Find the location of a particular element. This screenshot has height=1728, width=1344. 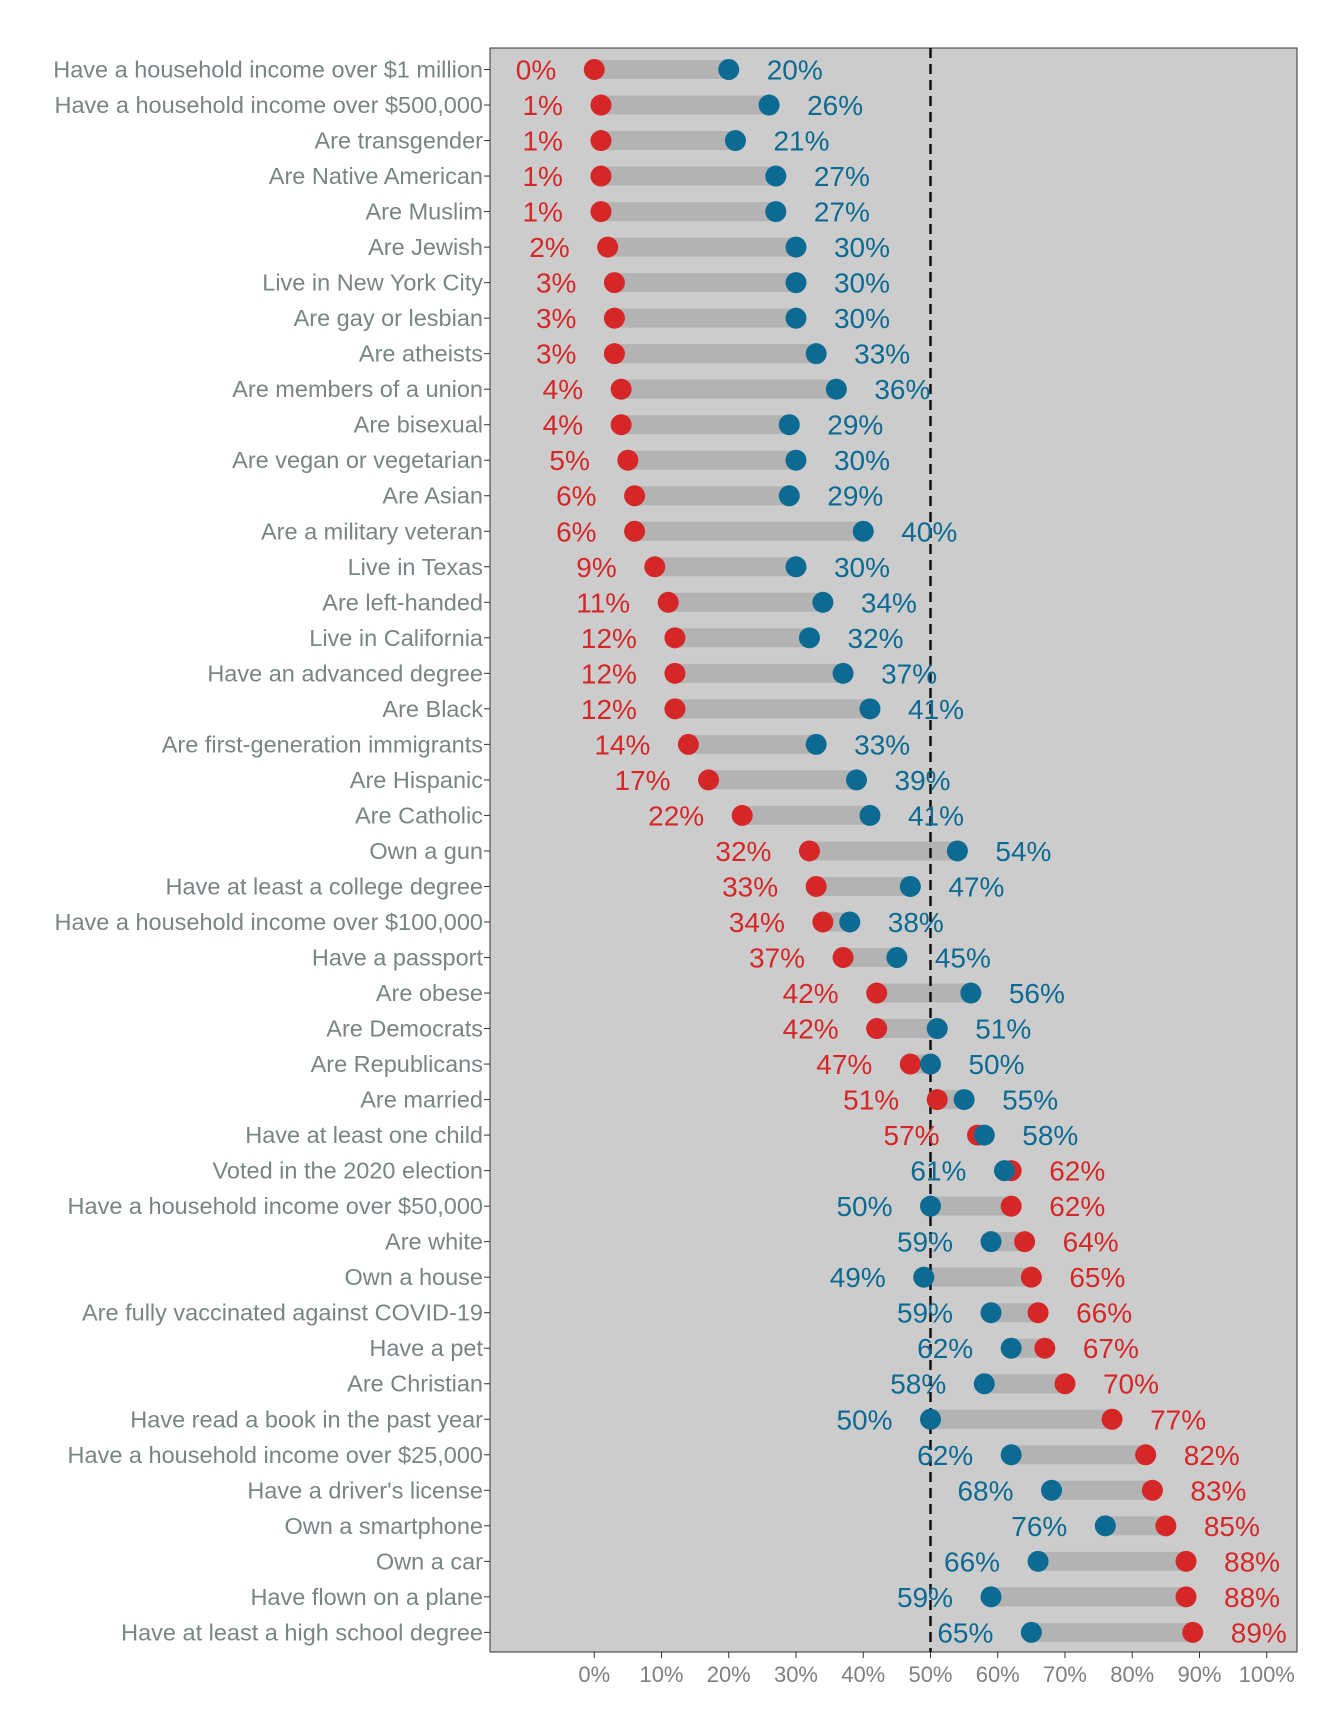

value-label: 11% is located at coordinates (603, 602).